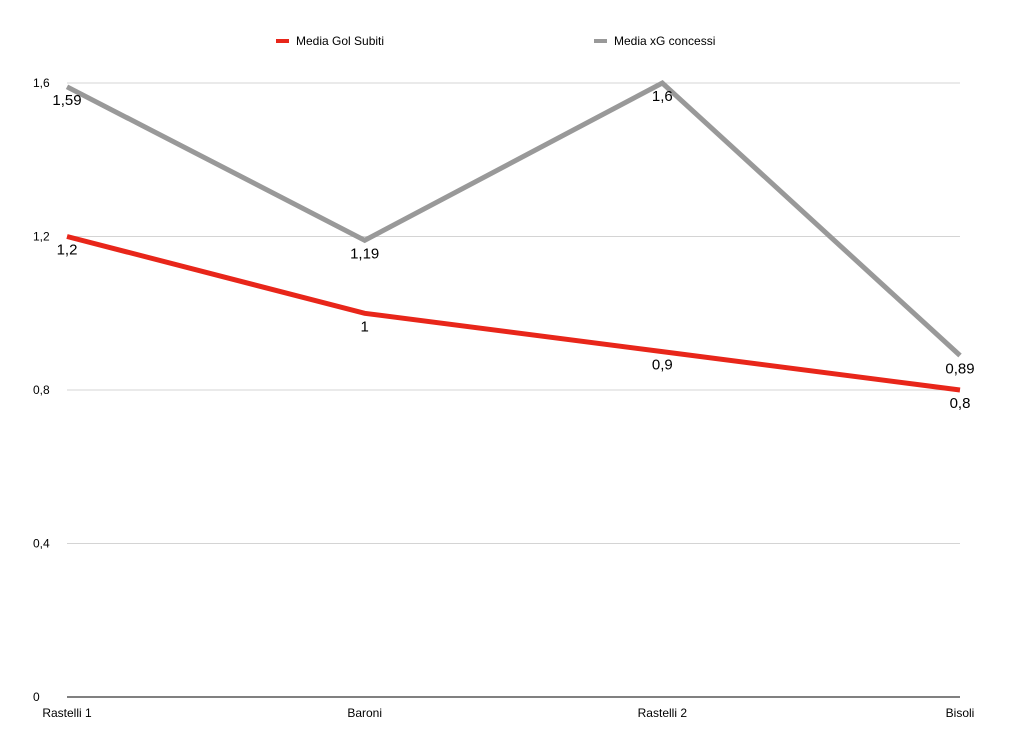  Describe the element at coordinates (662, 96) in the screenshot. I see `data-label: 1,6` at that location.